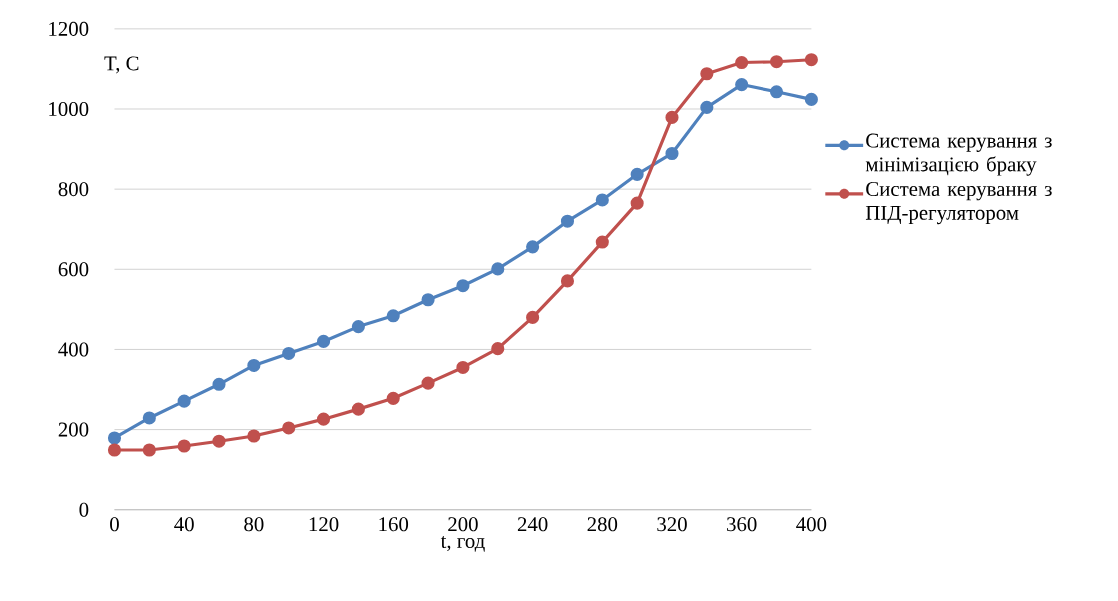 The height and width of the screenshot is (601, 1118). I want to click on legend-label: Система керування з мінімізацією браку, so click(958, 154).